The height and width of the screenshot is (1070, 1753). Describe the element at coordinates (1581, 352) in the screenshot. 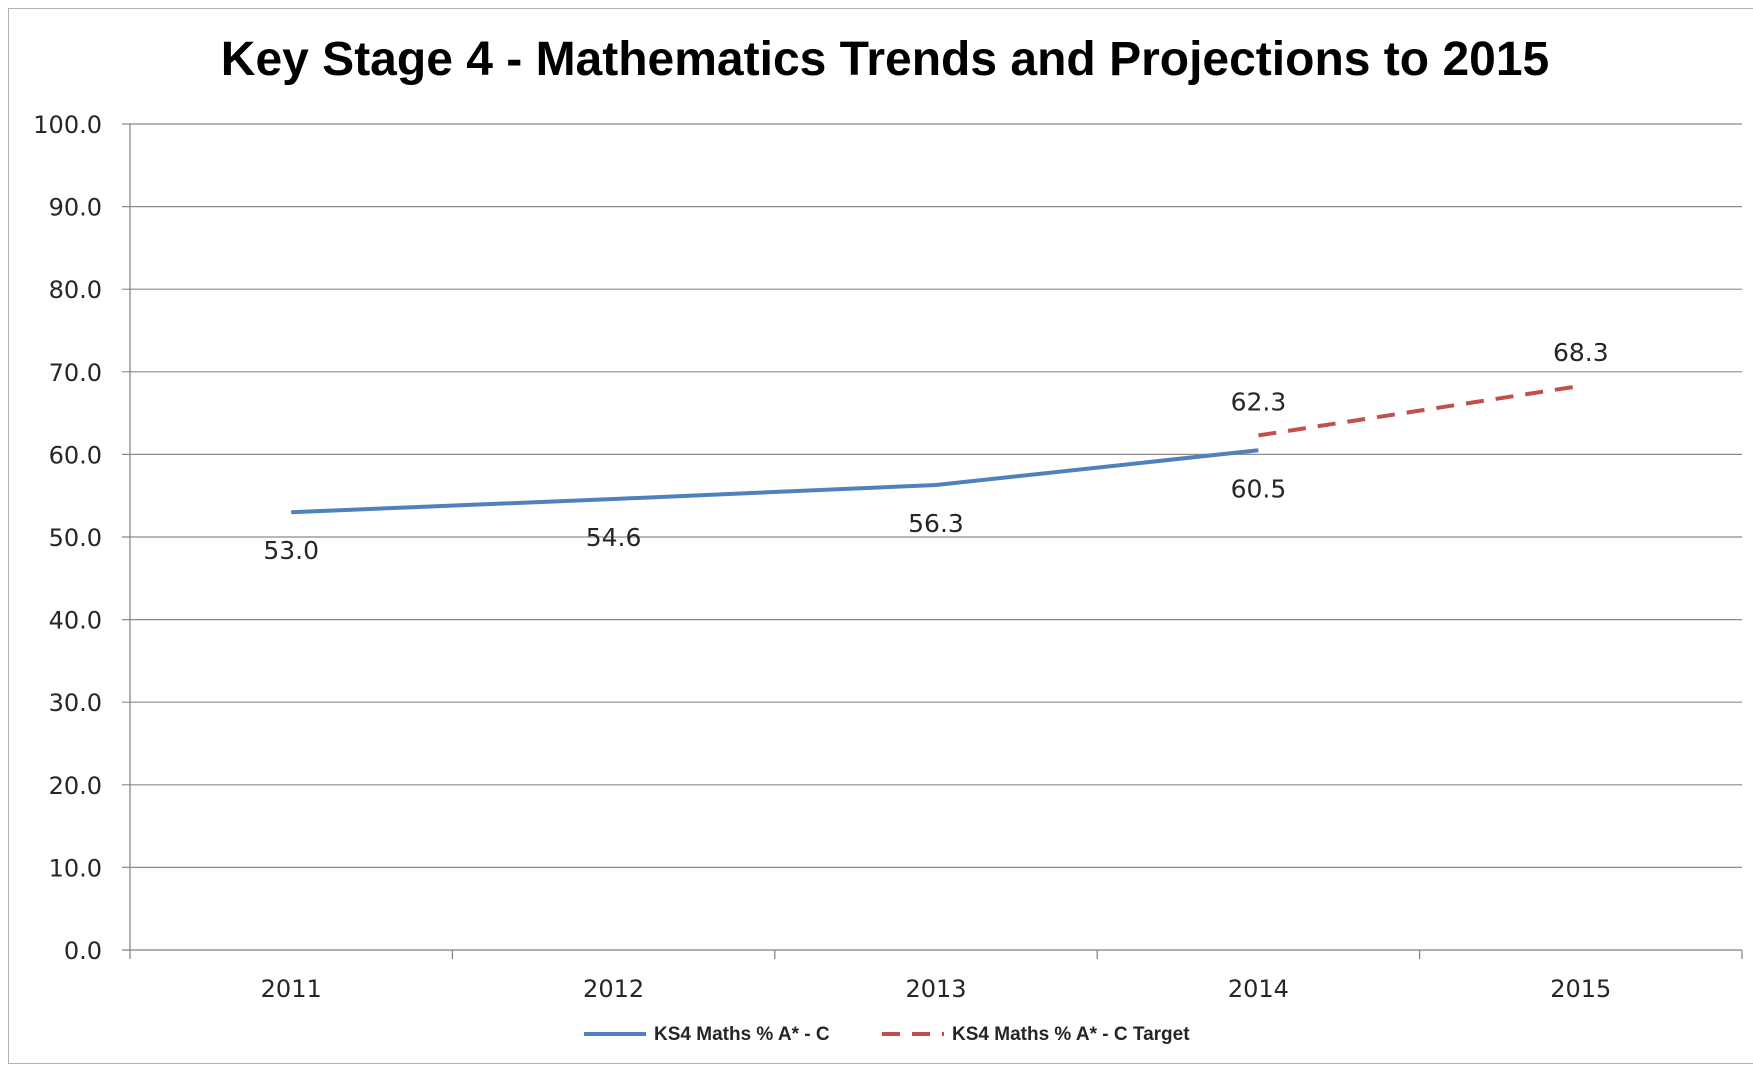

I see `data-label: 68.3` at that location.